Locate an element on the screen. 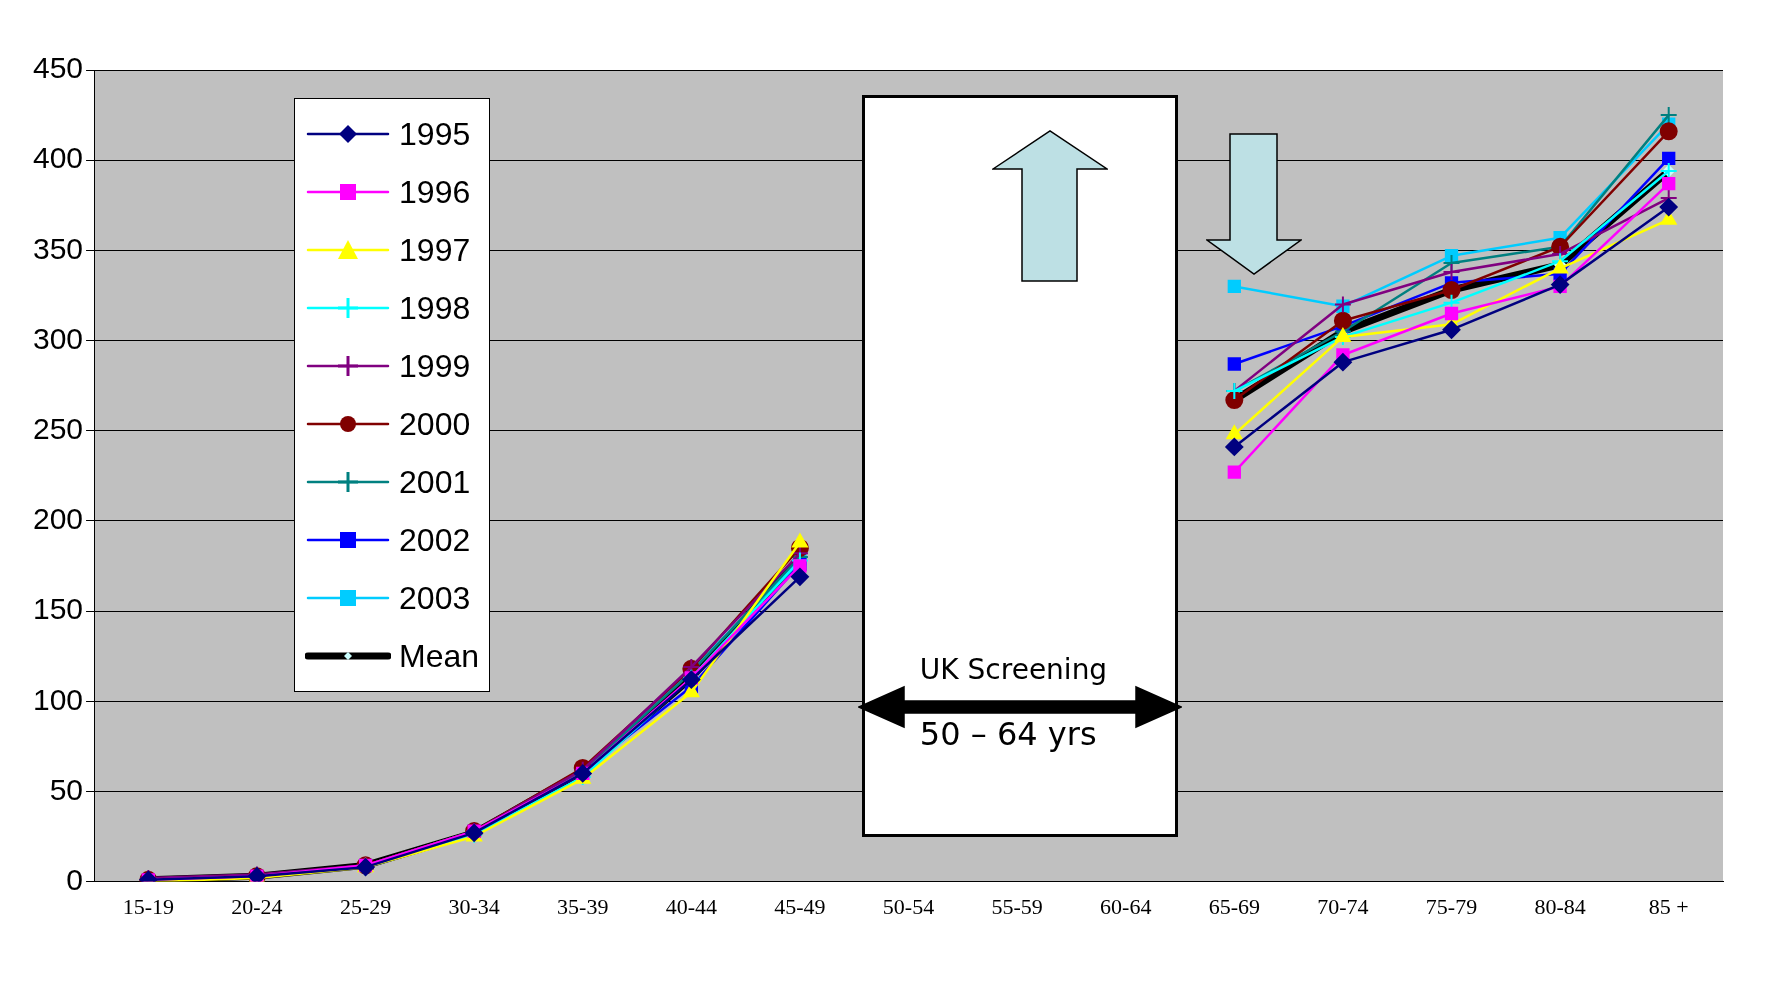 This screenshot has height=994, width=1773. legend-label: 1998 is located at coordinates (435, 308).